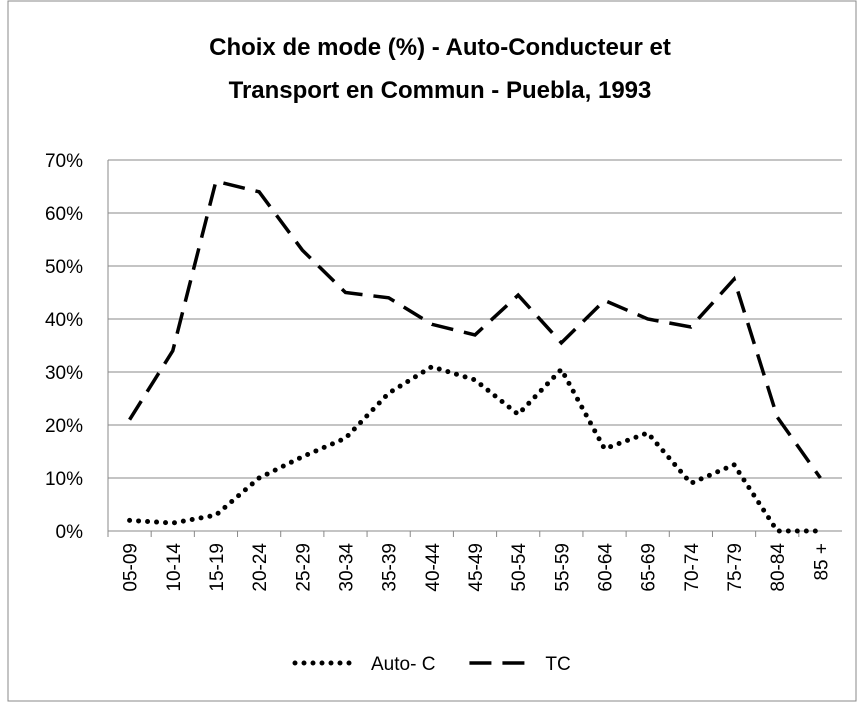 The image size is (857, 707). Describe the element at coordinates (440, 47) in the screenshot. I see `chart-title: Choix de mode (%) - Auto-Conducteur et` at that location.